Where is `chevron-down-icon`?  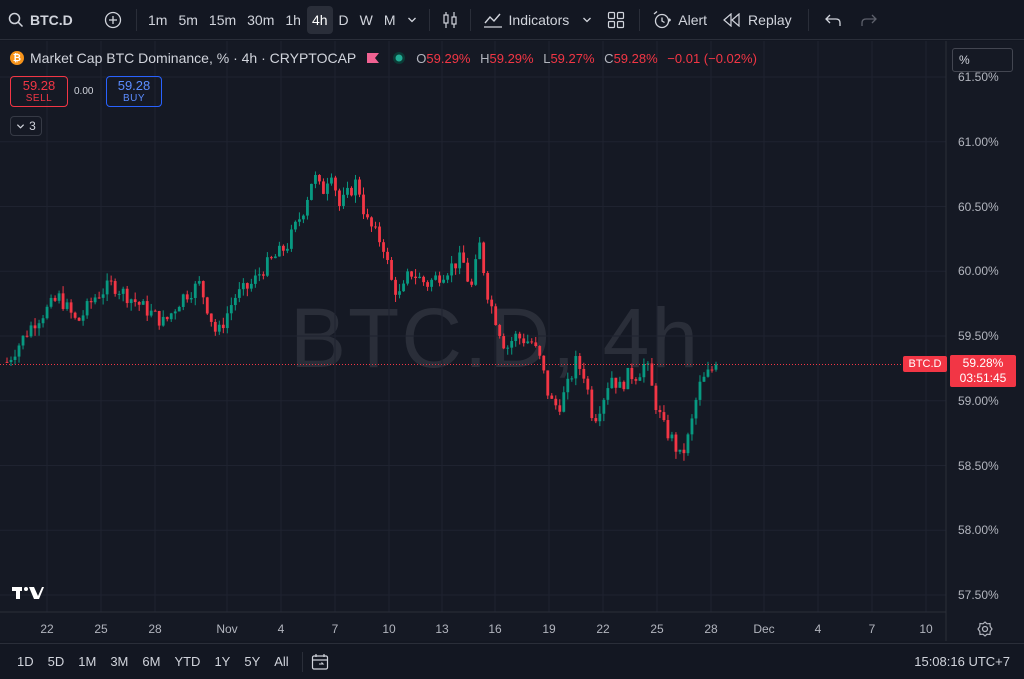 chevron-down-icon is located at coordinates (411, 19).